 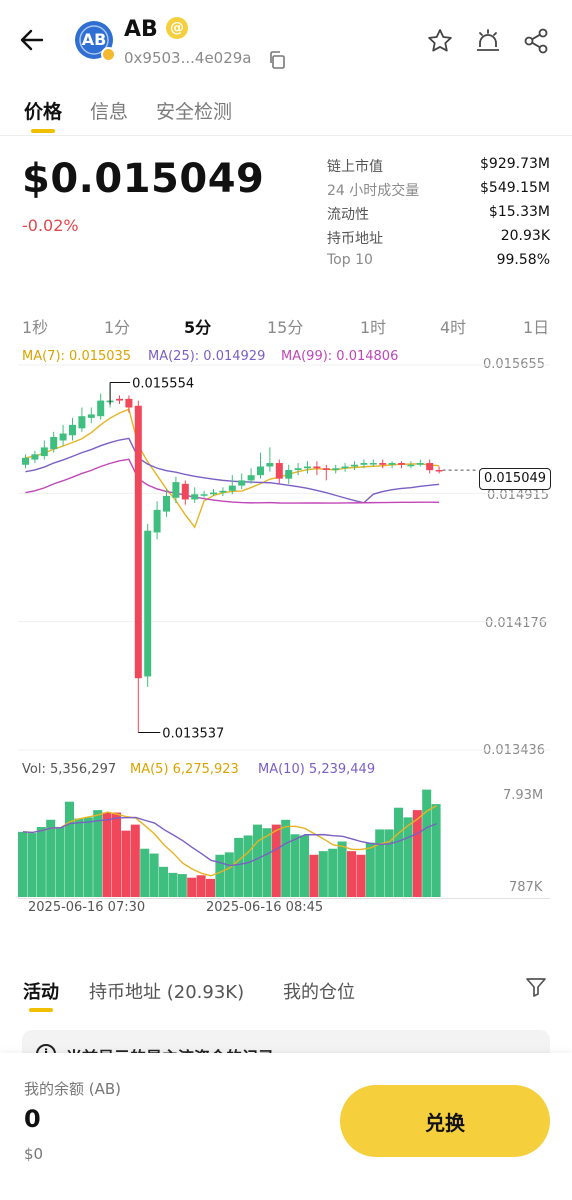 What do you see at coordinates (286, 135) in the screenshot?
I see `tabs-divider` at bounding box center [286, 135].